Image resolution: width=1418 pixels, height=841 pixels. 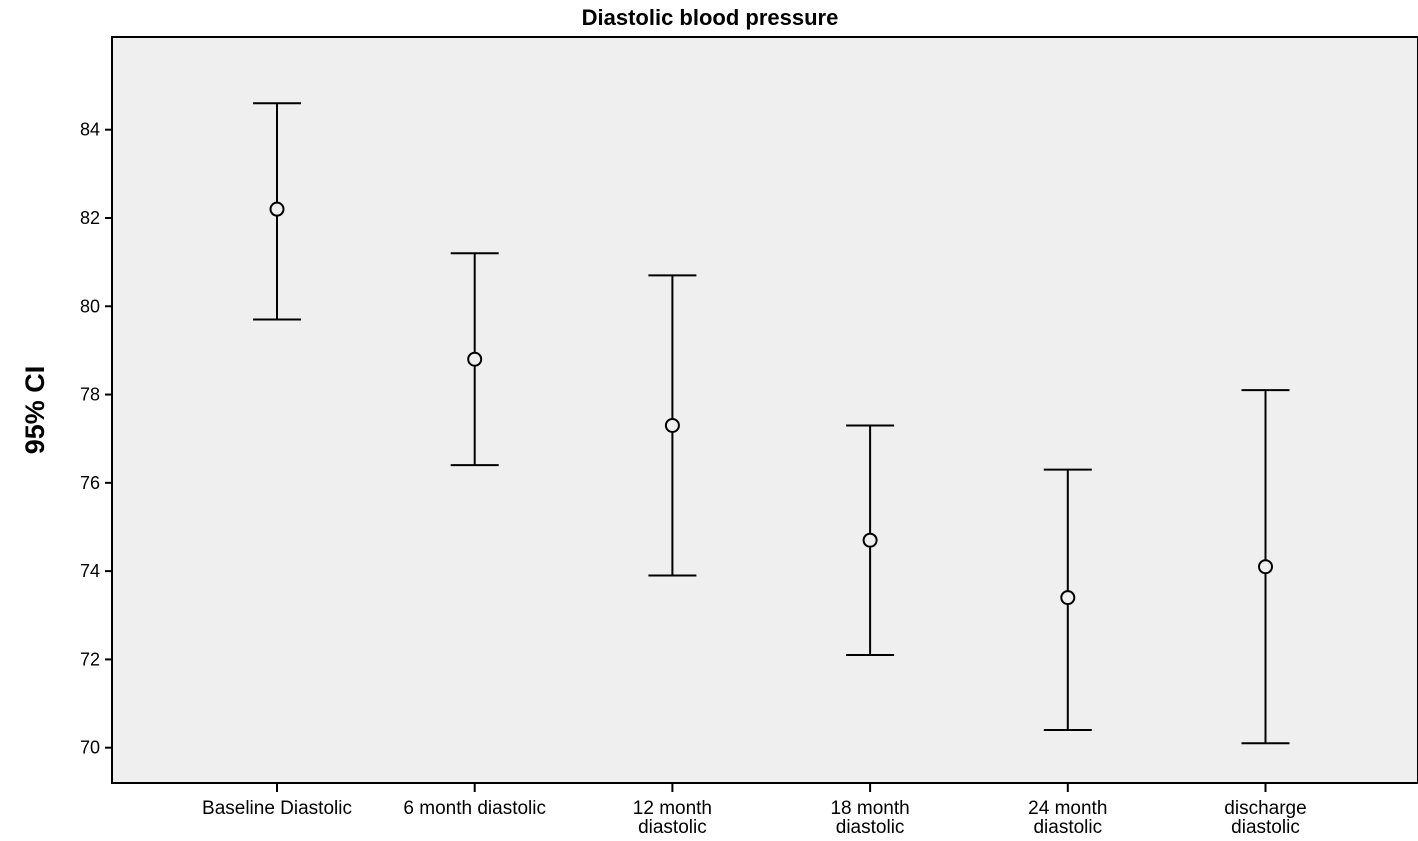 I want to click on y-tick-label: 78, so click(x=90, y=395).